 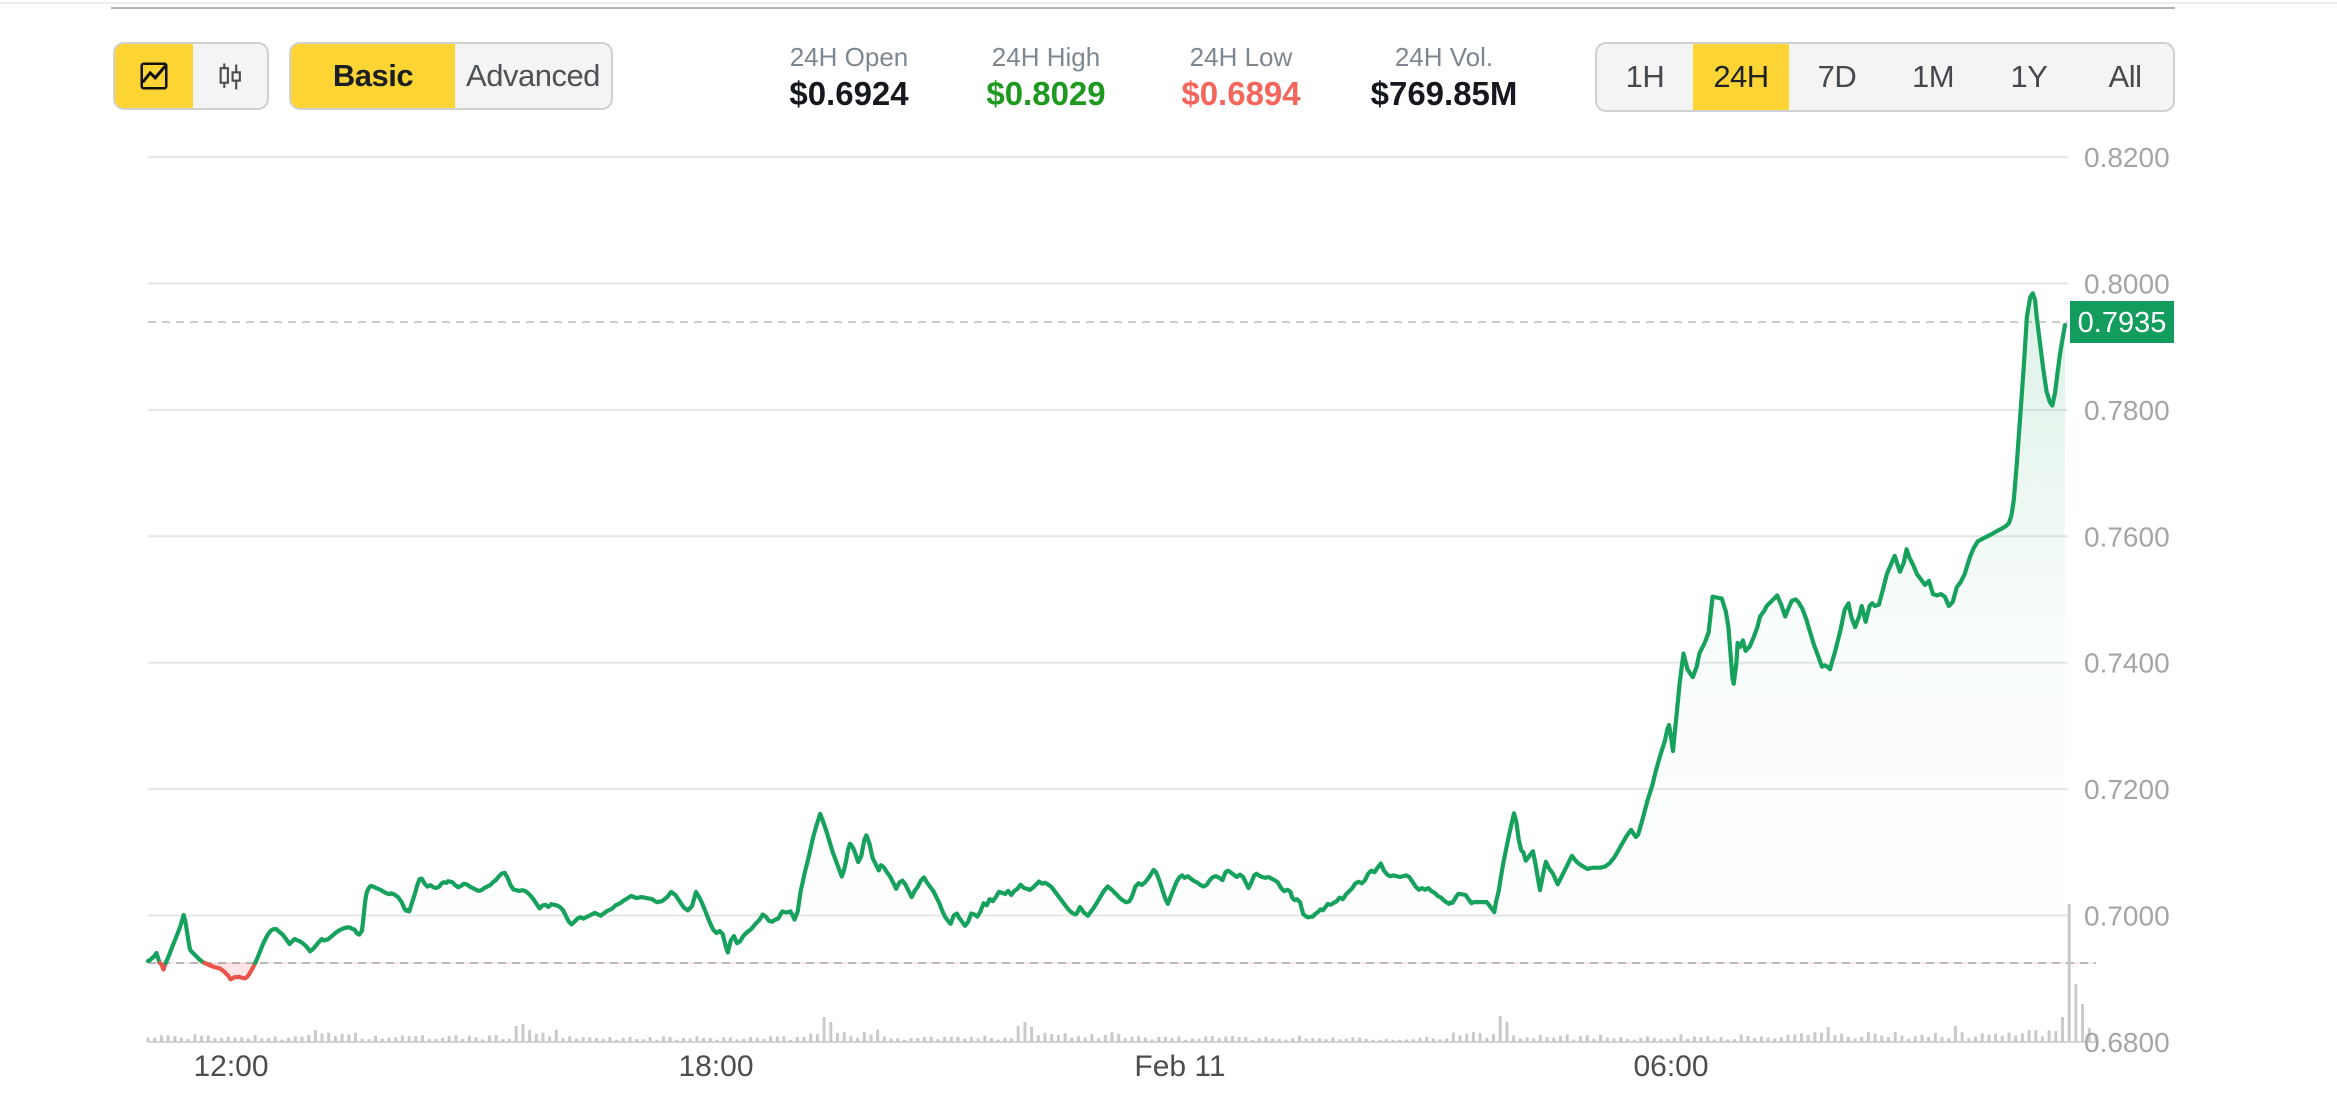 What do you see at coordinates (2127, 789) in the screenshot?
I see `svg-text: 0.7200` at bounding box center [2127, 789].